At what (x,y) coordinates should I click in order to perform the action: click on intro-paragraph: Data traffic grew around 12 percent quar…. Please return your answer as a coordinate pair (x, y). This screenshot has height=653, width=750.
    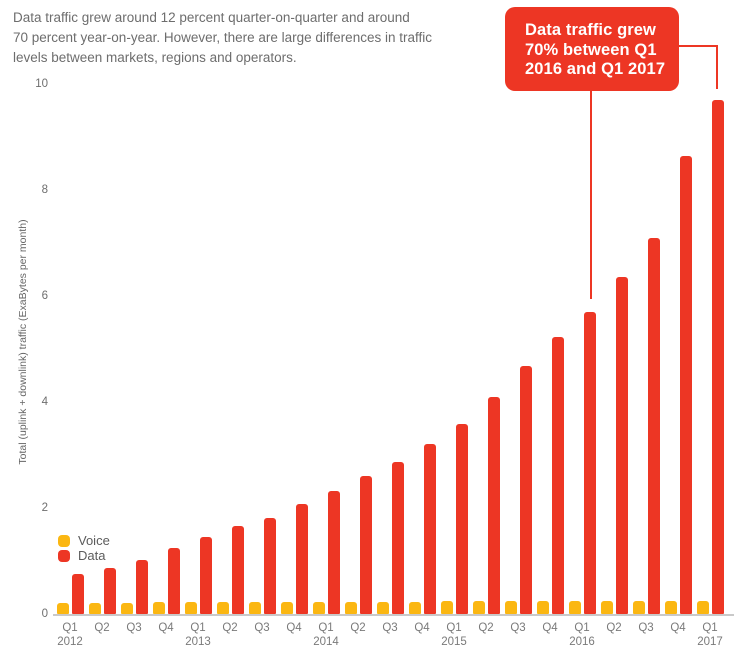
    Looking at the image, I should click on (248, 38).